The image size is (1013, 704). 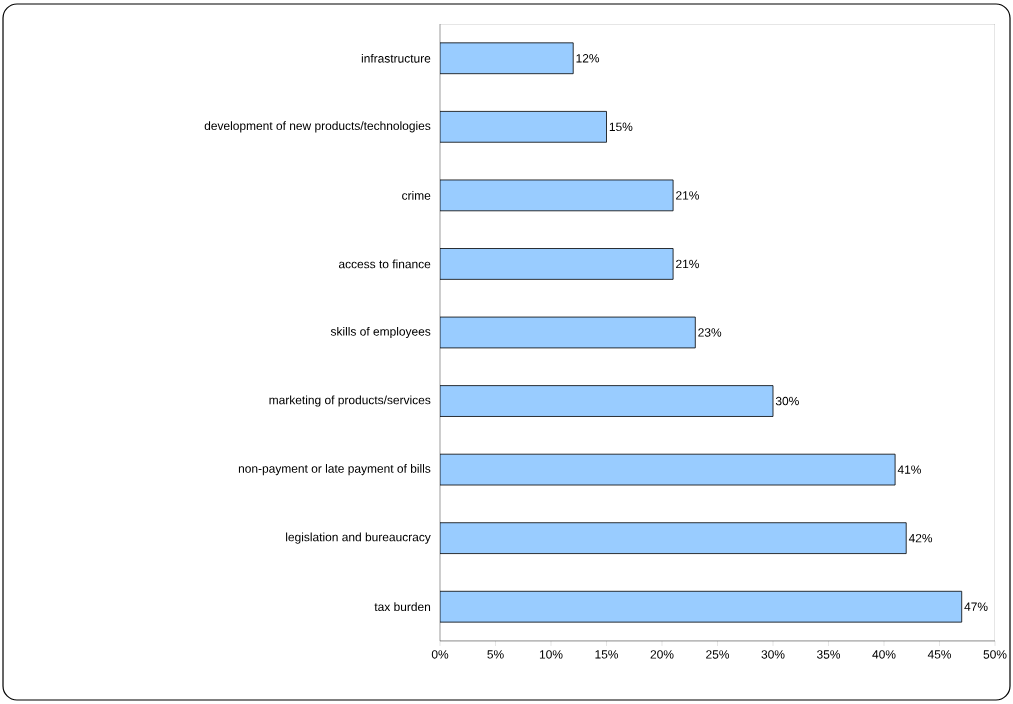 I want to click on y-tick-label: legislation and bureaucracy, so click(x=358, y=538).